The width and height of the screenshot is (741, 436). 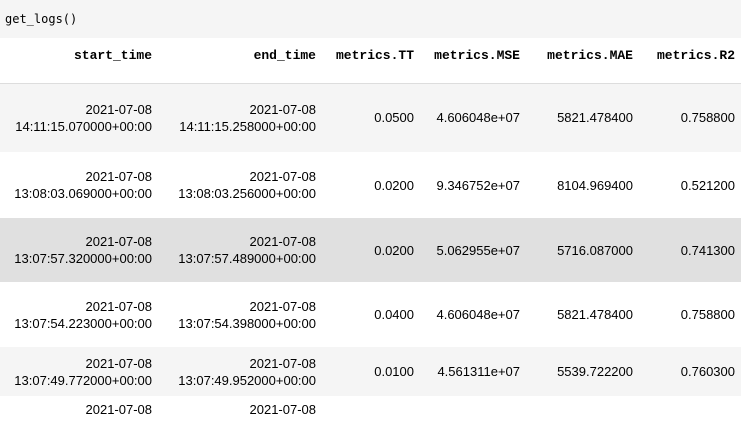 I want to click on start-time-cell: 2021-07-08 13:08:03.069000+00:00, so click(x=79, y=185).